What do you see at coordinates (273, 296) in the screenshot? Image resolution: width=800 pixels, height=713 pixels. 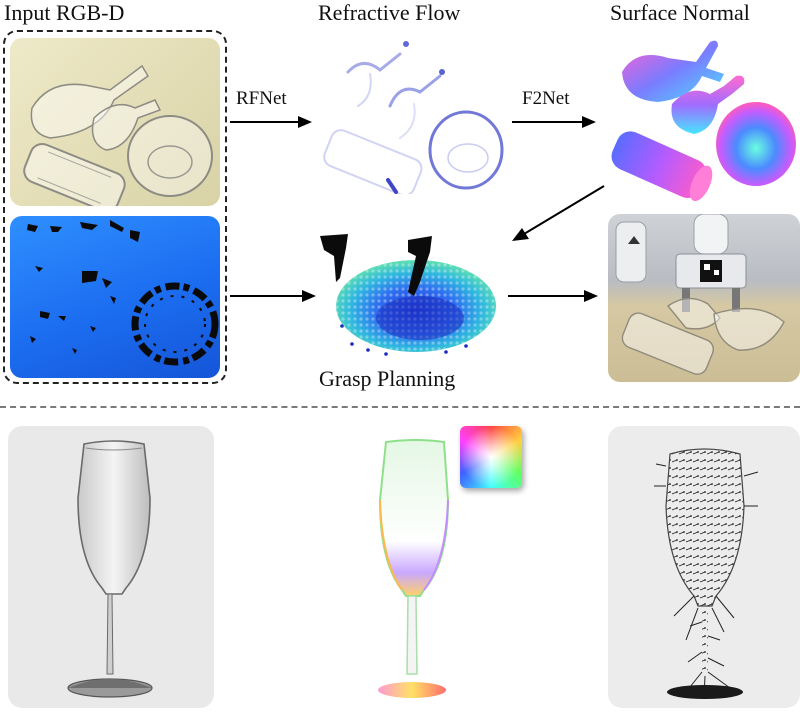 I see `depth-to-grasp-arrow` at bounding box center [273, 296].